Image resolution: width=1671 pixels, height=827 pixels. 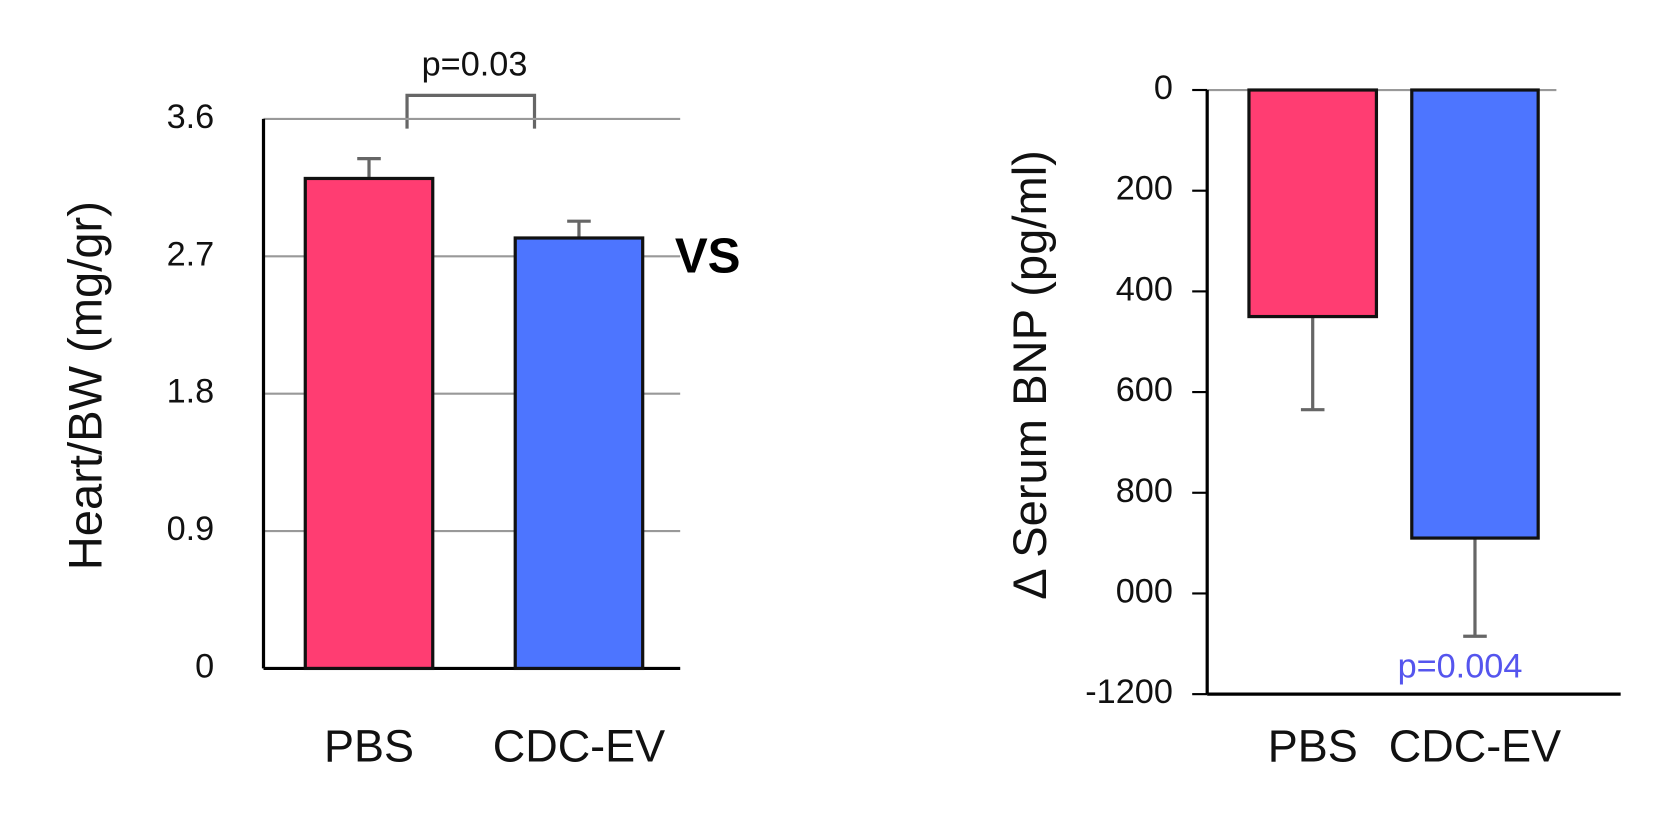 I want to click on y-tick-label: 800, so click(x=1144, y=491).